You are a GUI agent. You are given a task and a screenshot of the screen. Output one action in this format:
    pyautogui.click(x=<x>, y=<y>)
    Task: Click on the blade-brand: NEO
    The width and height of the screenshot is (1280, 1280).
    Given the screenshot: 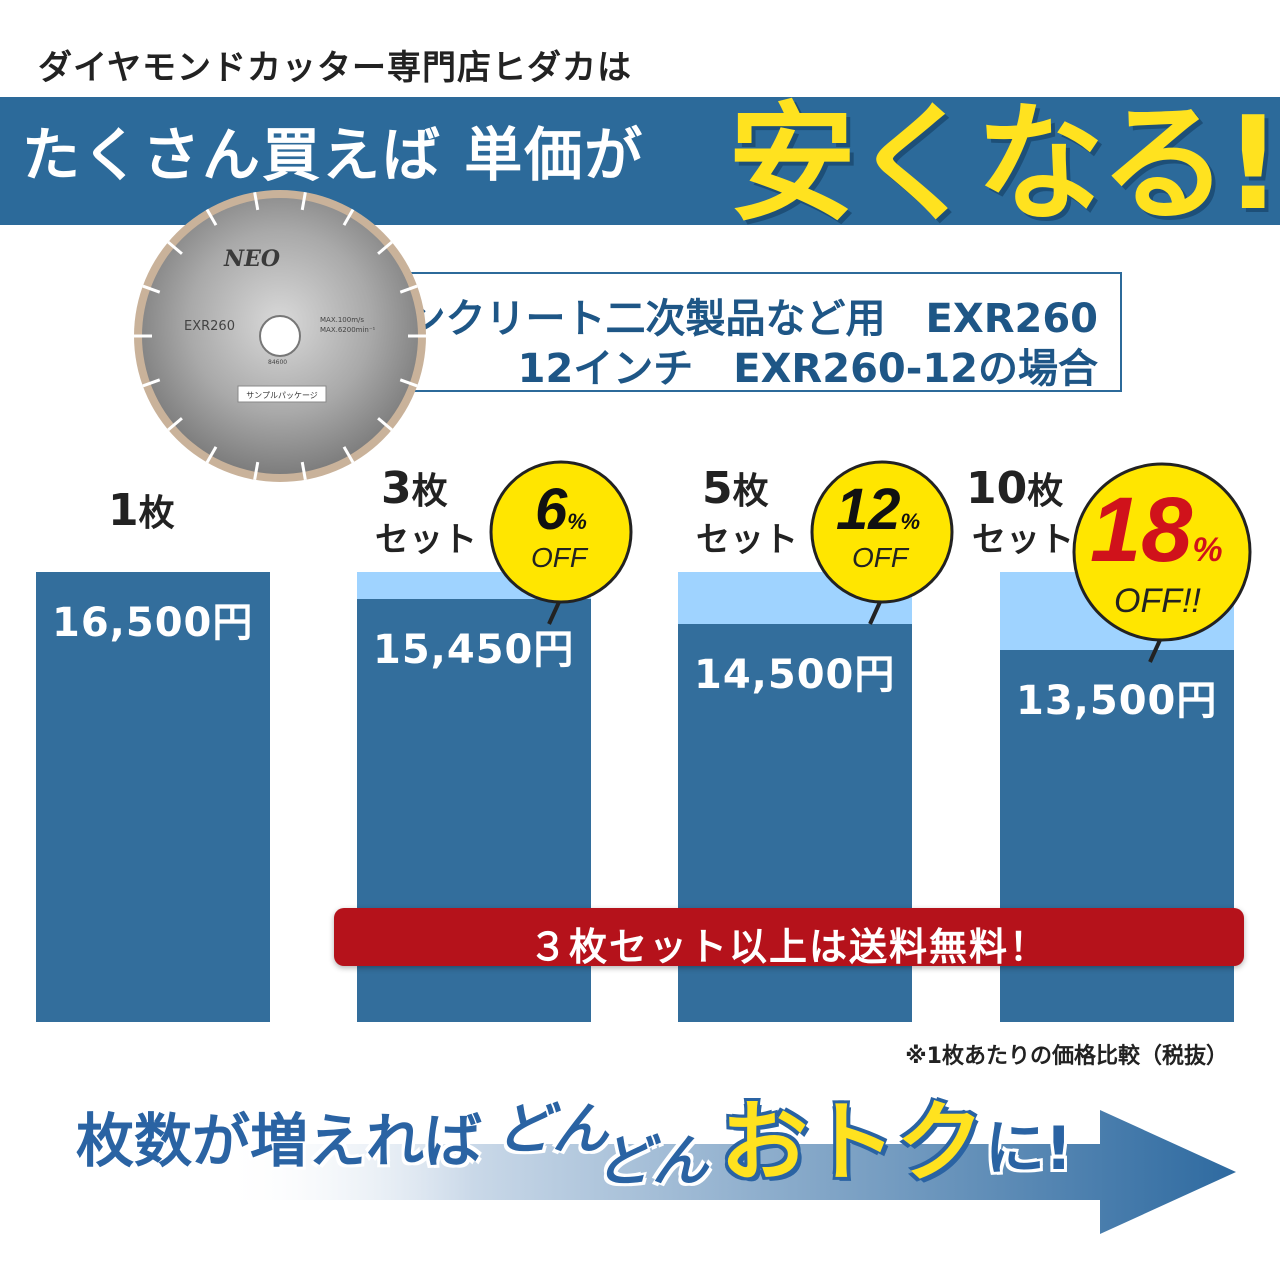 What is the action you would take?
    pyautogui.click(x=251, y=259)
    